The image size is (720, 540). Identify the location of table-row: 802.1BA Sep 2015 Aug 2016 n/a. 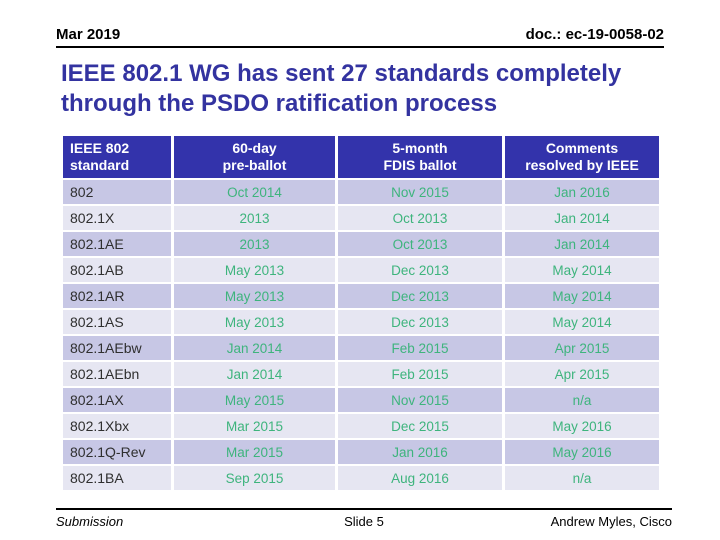
(361, 478).